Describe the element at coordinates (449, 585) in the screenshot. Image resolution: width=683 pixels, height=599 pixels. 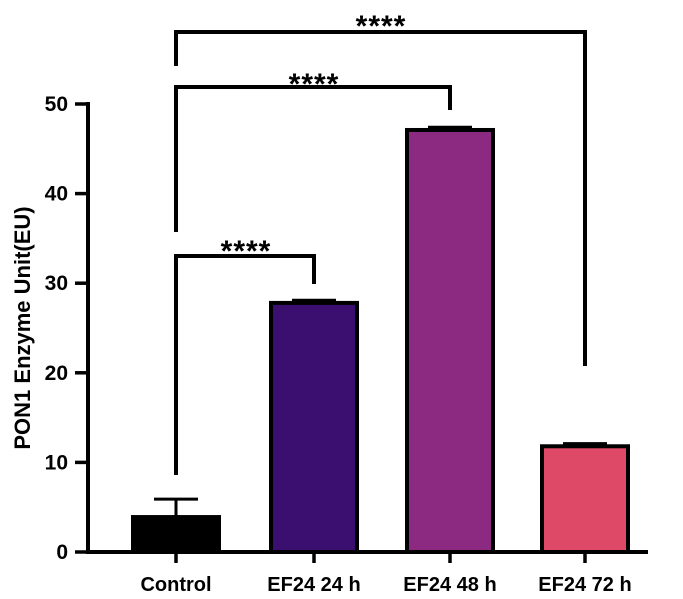
I see `x-tick-label: EF24 48 h` at that location.